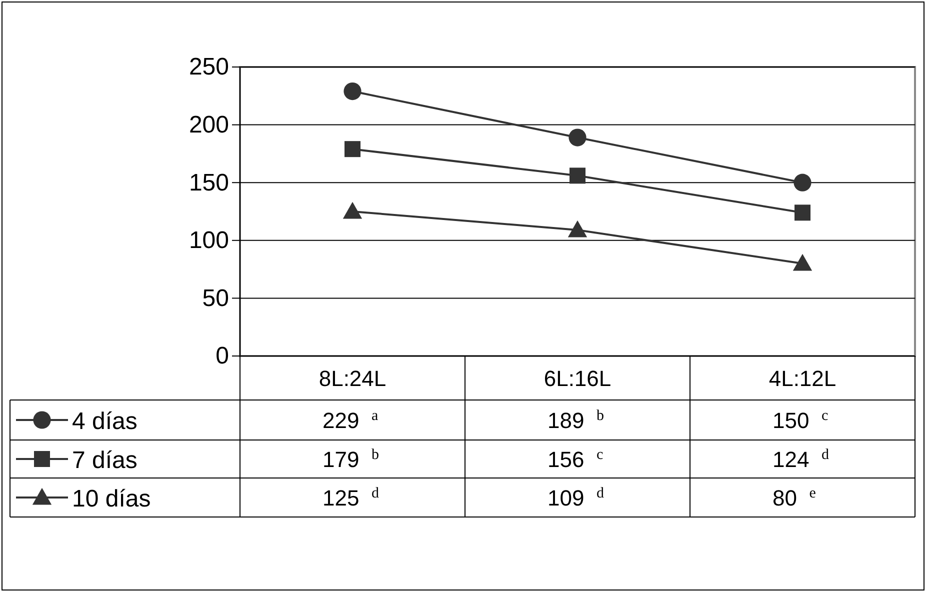 The width and height of the screenshot is (927, 596). What do you see at coordinates (208, 124) in the screenshot?
I see `y-tick-label: 200` at bounding box center [208, 124].